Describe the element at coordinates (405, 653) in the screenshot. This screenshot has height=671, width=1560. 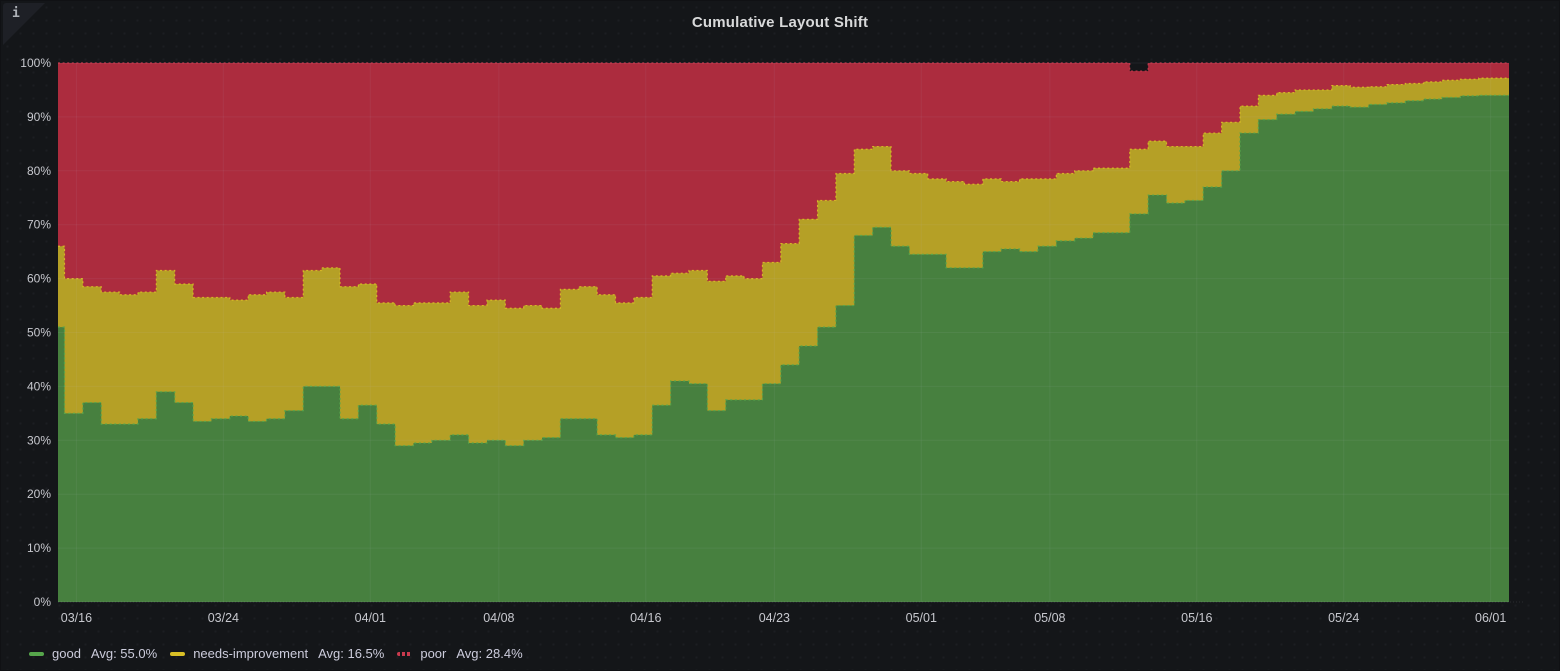
I see `legend-swatch-poor-icon` at that location.